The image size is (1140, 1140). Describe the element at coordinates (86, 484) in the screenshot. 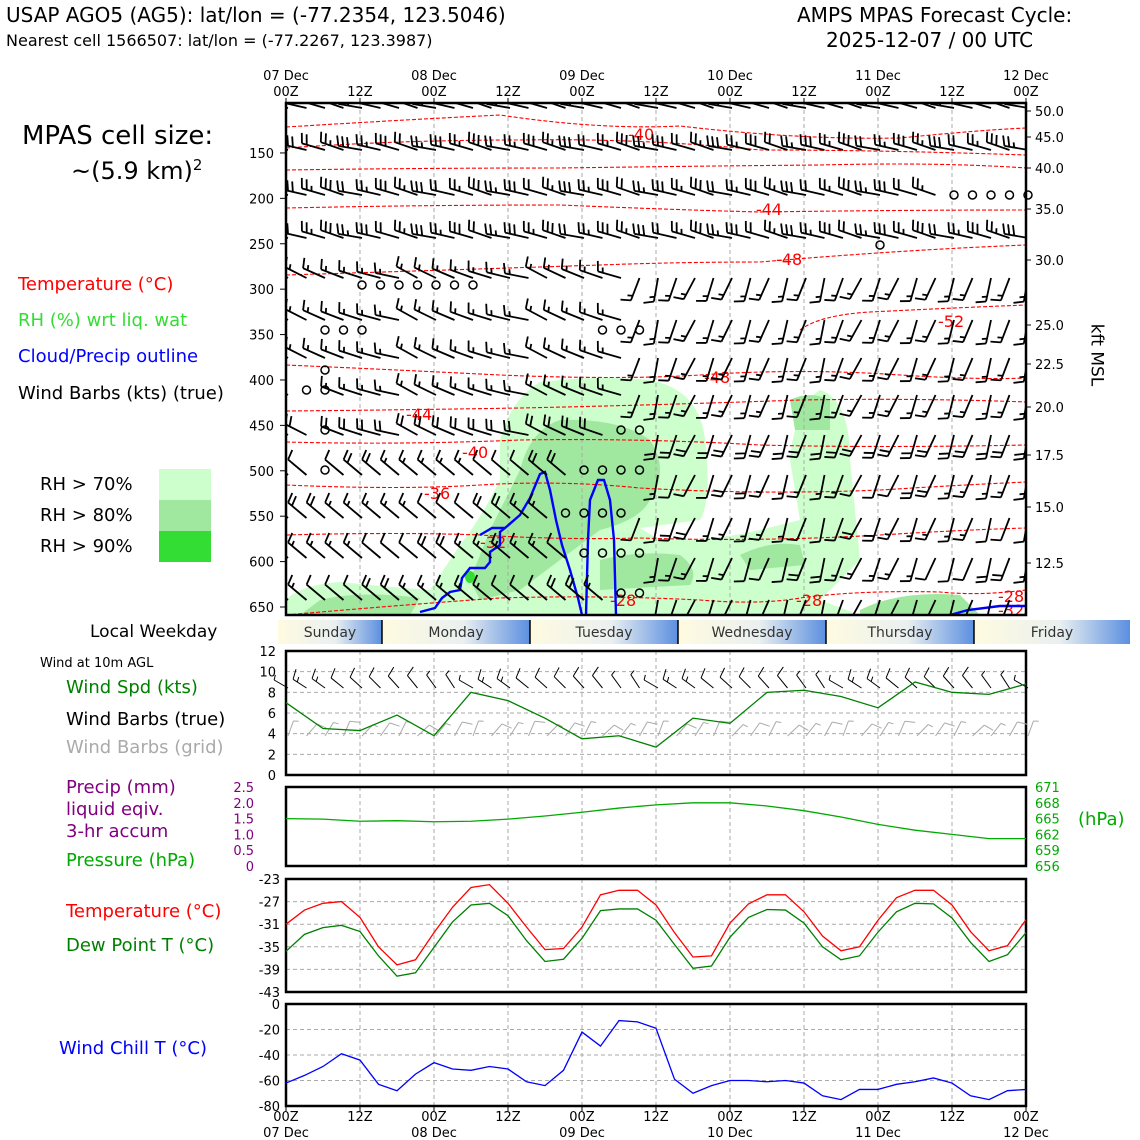

I see `legend-rh70: RH > 70%` at that location.